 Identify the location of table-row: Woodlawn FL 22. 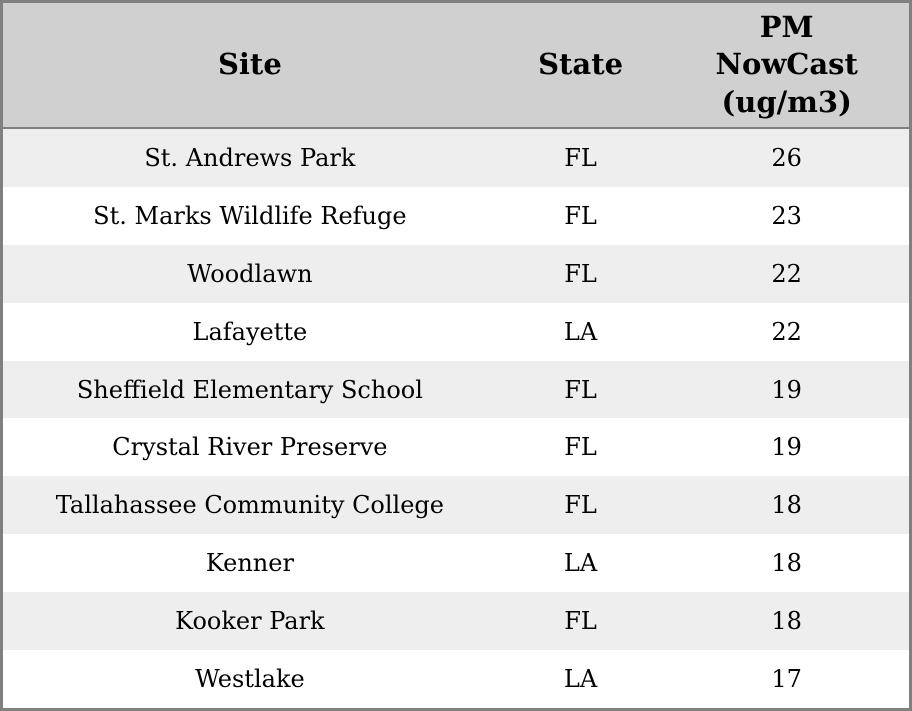
(456, 273).